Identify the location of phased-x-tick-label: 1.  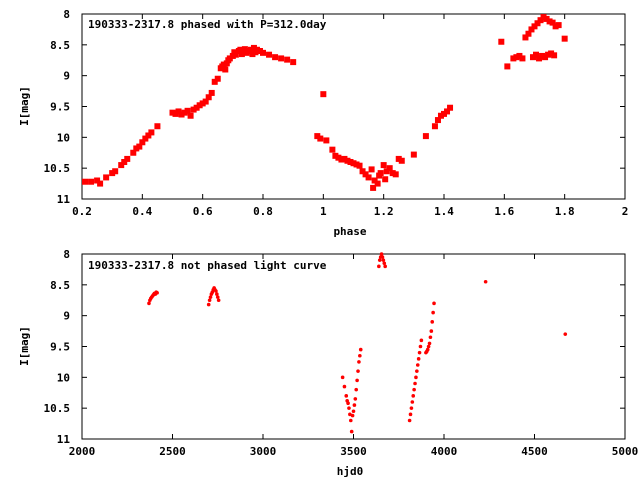
(323, 211).